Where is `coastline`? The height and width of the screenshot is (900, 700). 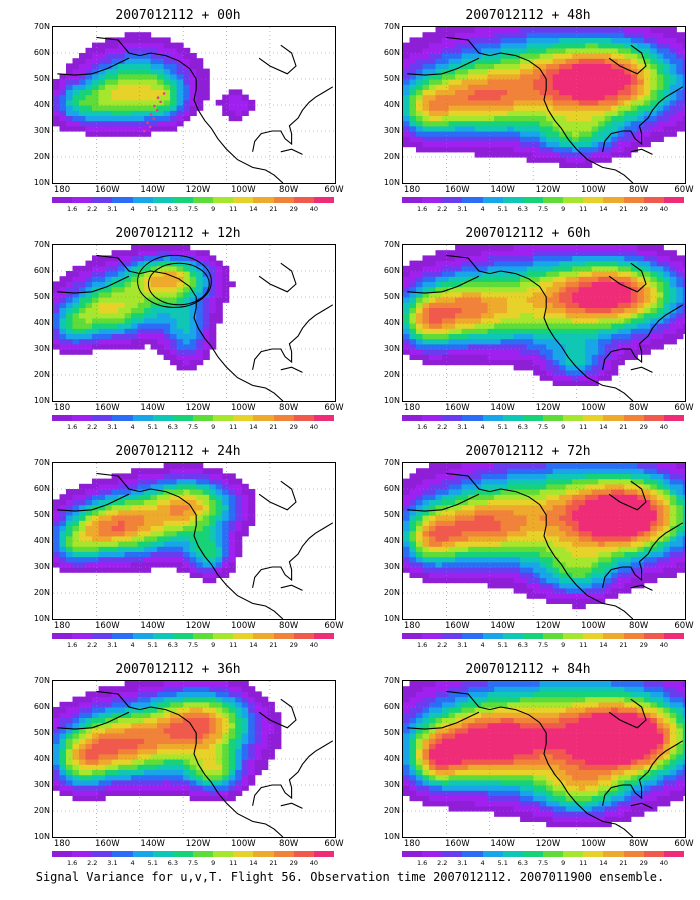 coastline is located at coordinates (293, 337).